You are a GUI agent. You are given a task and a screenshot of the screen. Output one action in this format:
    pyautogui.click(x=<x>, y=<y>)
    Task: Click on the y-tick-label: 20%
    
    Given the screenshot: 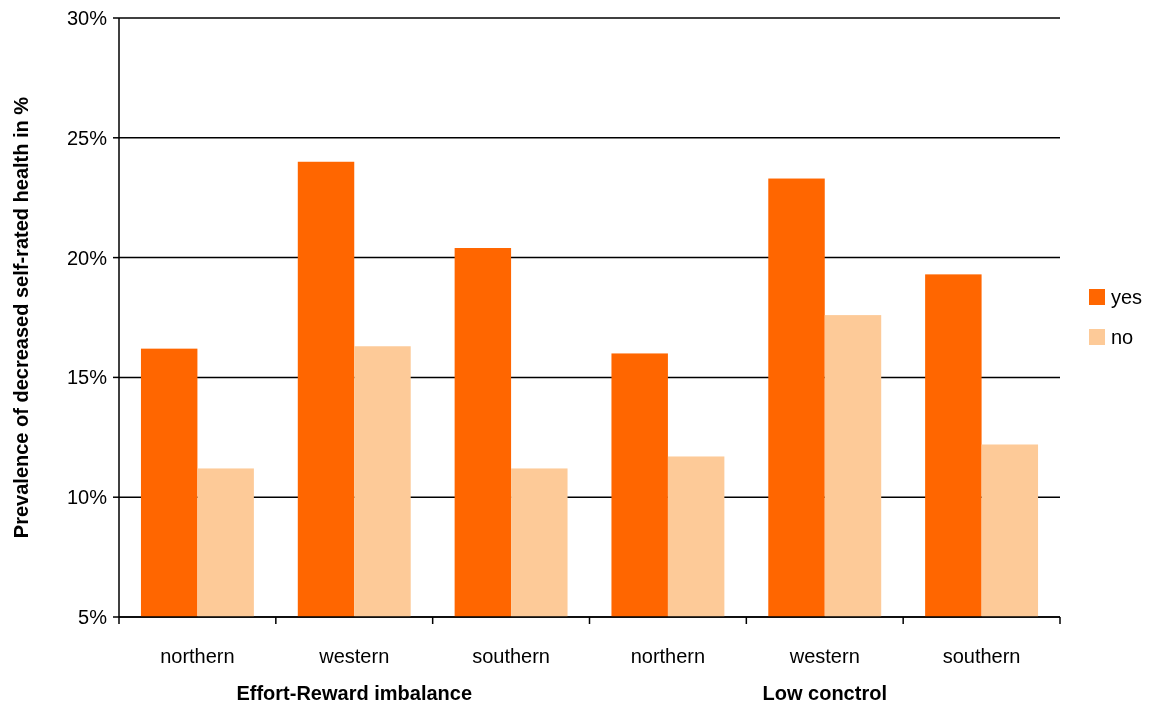 What is the action you would take?
    pyautogui.click(x=87, y=257)
    